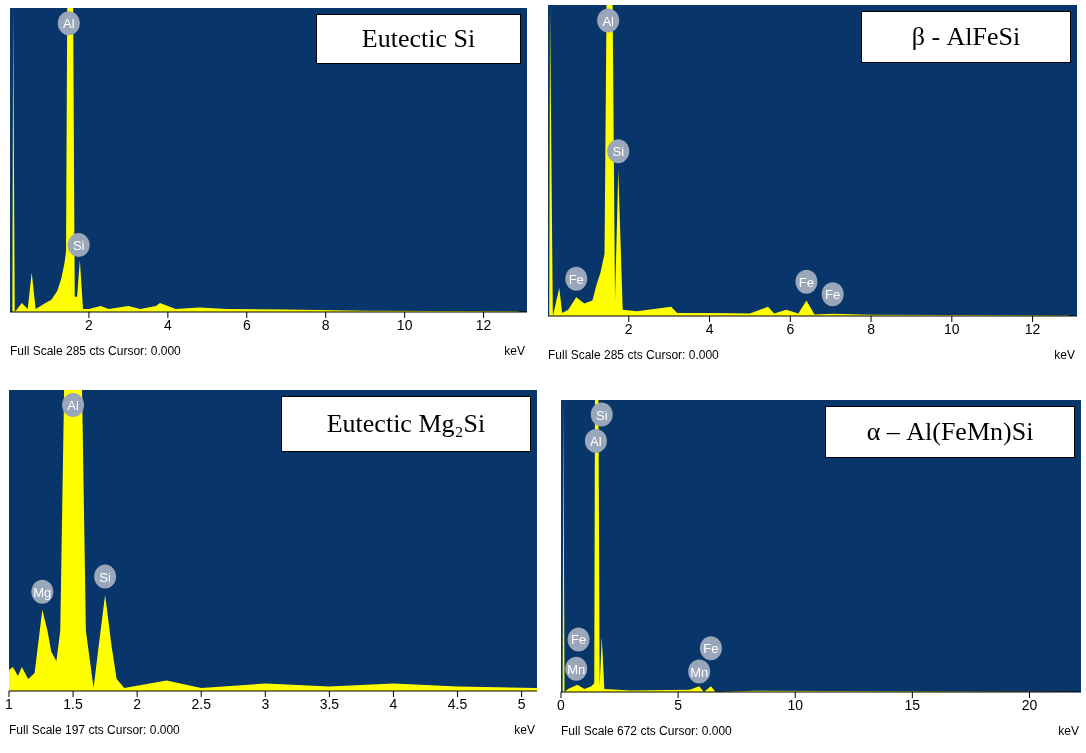 The height and width of the screenshot is (753, 1086). What do you see at coordinates (950, 432) in the screenshot?
I see `label-box: α – Al(FeMn)Si` at bounding box center [950, 432].